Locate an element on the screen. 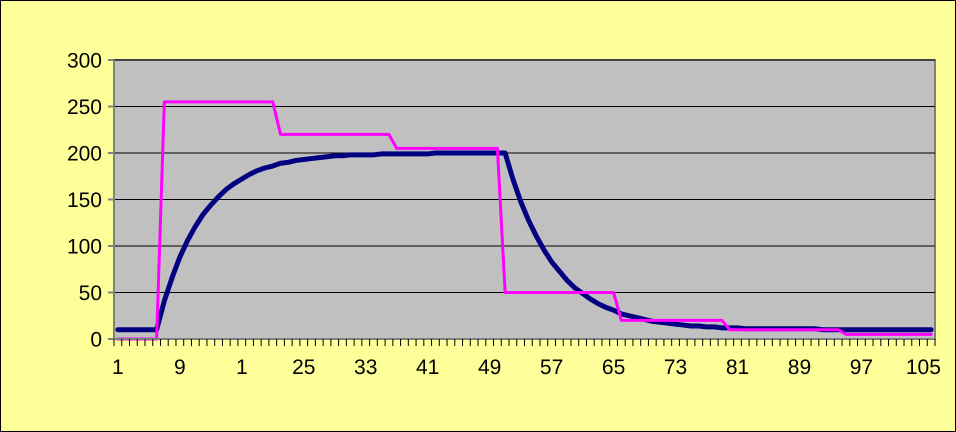  x-tick-label: 57 is located at coordinates (552, 367).